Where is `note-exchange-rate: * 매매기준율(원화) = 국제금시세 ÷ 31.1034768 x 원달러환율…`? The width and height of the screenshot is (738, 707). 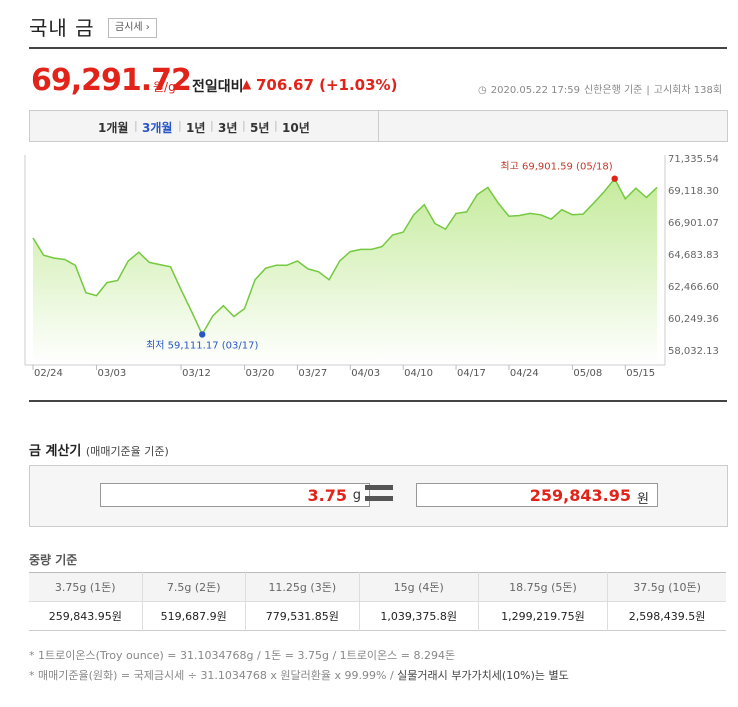 note-exchange-rate: * 매매기준율(원화) = 국제금시세 ÷ 31.1034768 x 원달러환율… is located at coordinates (299, 675).